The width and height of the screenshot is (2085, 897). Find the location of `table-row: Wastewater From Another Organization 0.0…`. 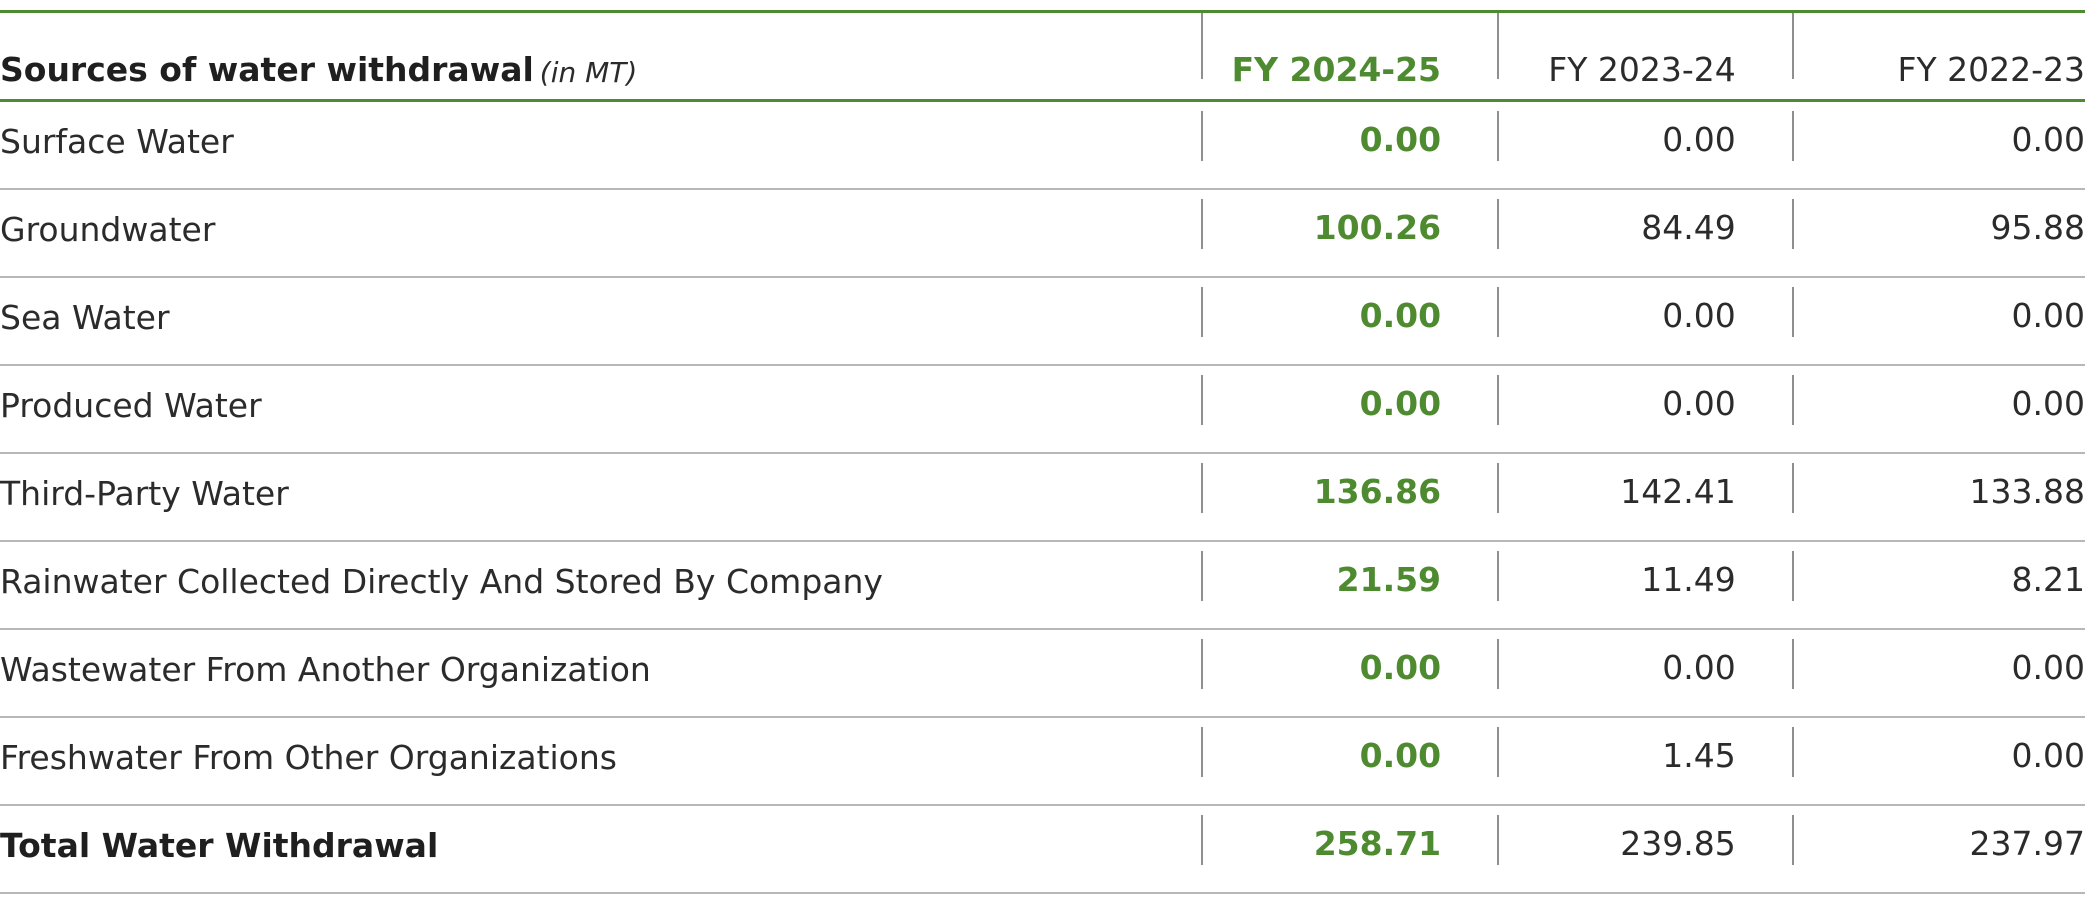

table-row: Wastewater From Another Organization 0.0… is located at coordinates (1042, 674).